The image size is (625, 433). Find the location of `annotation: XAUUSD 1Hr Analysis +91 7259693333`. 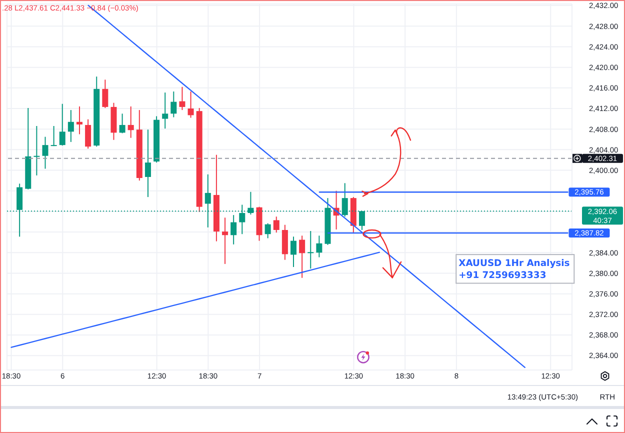

annotation: XAUUSD 1Hr Analysis +91 7259693333 is located at coordinates (514, 269).